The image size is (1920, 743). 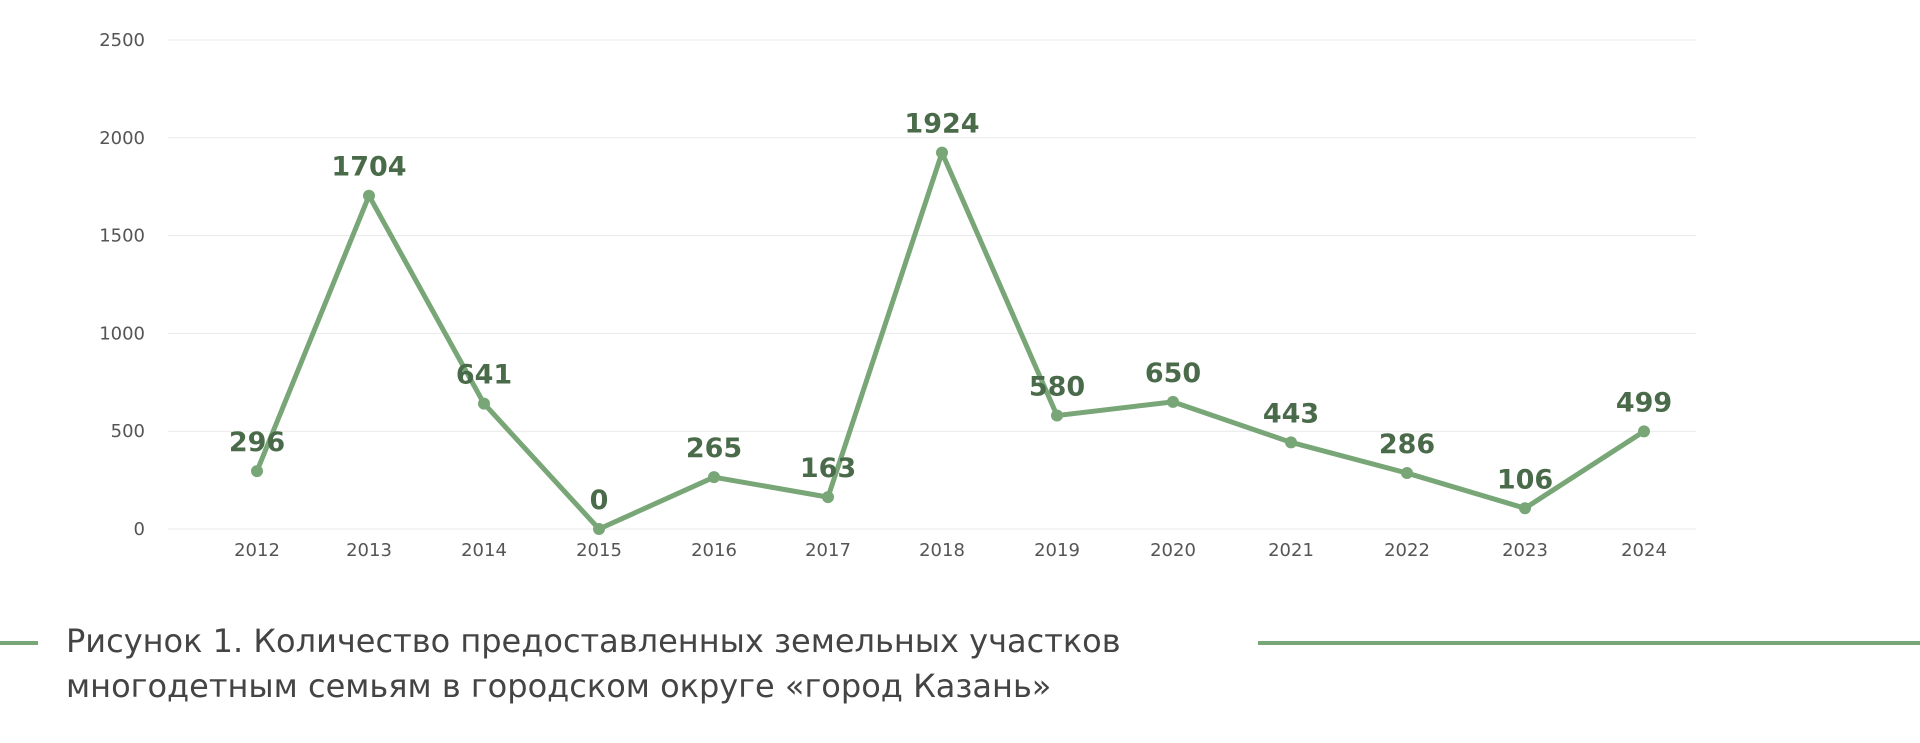 I want to click on data-label: 1924, so click(x=941, y=124).